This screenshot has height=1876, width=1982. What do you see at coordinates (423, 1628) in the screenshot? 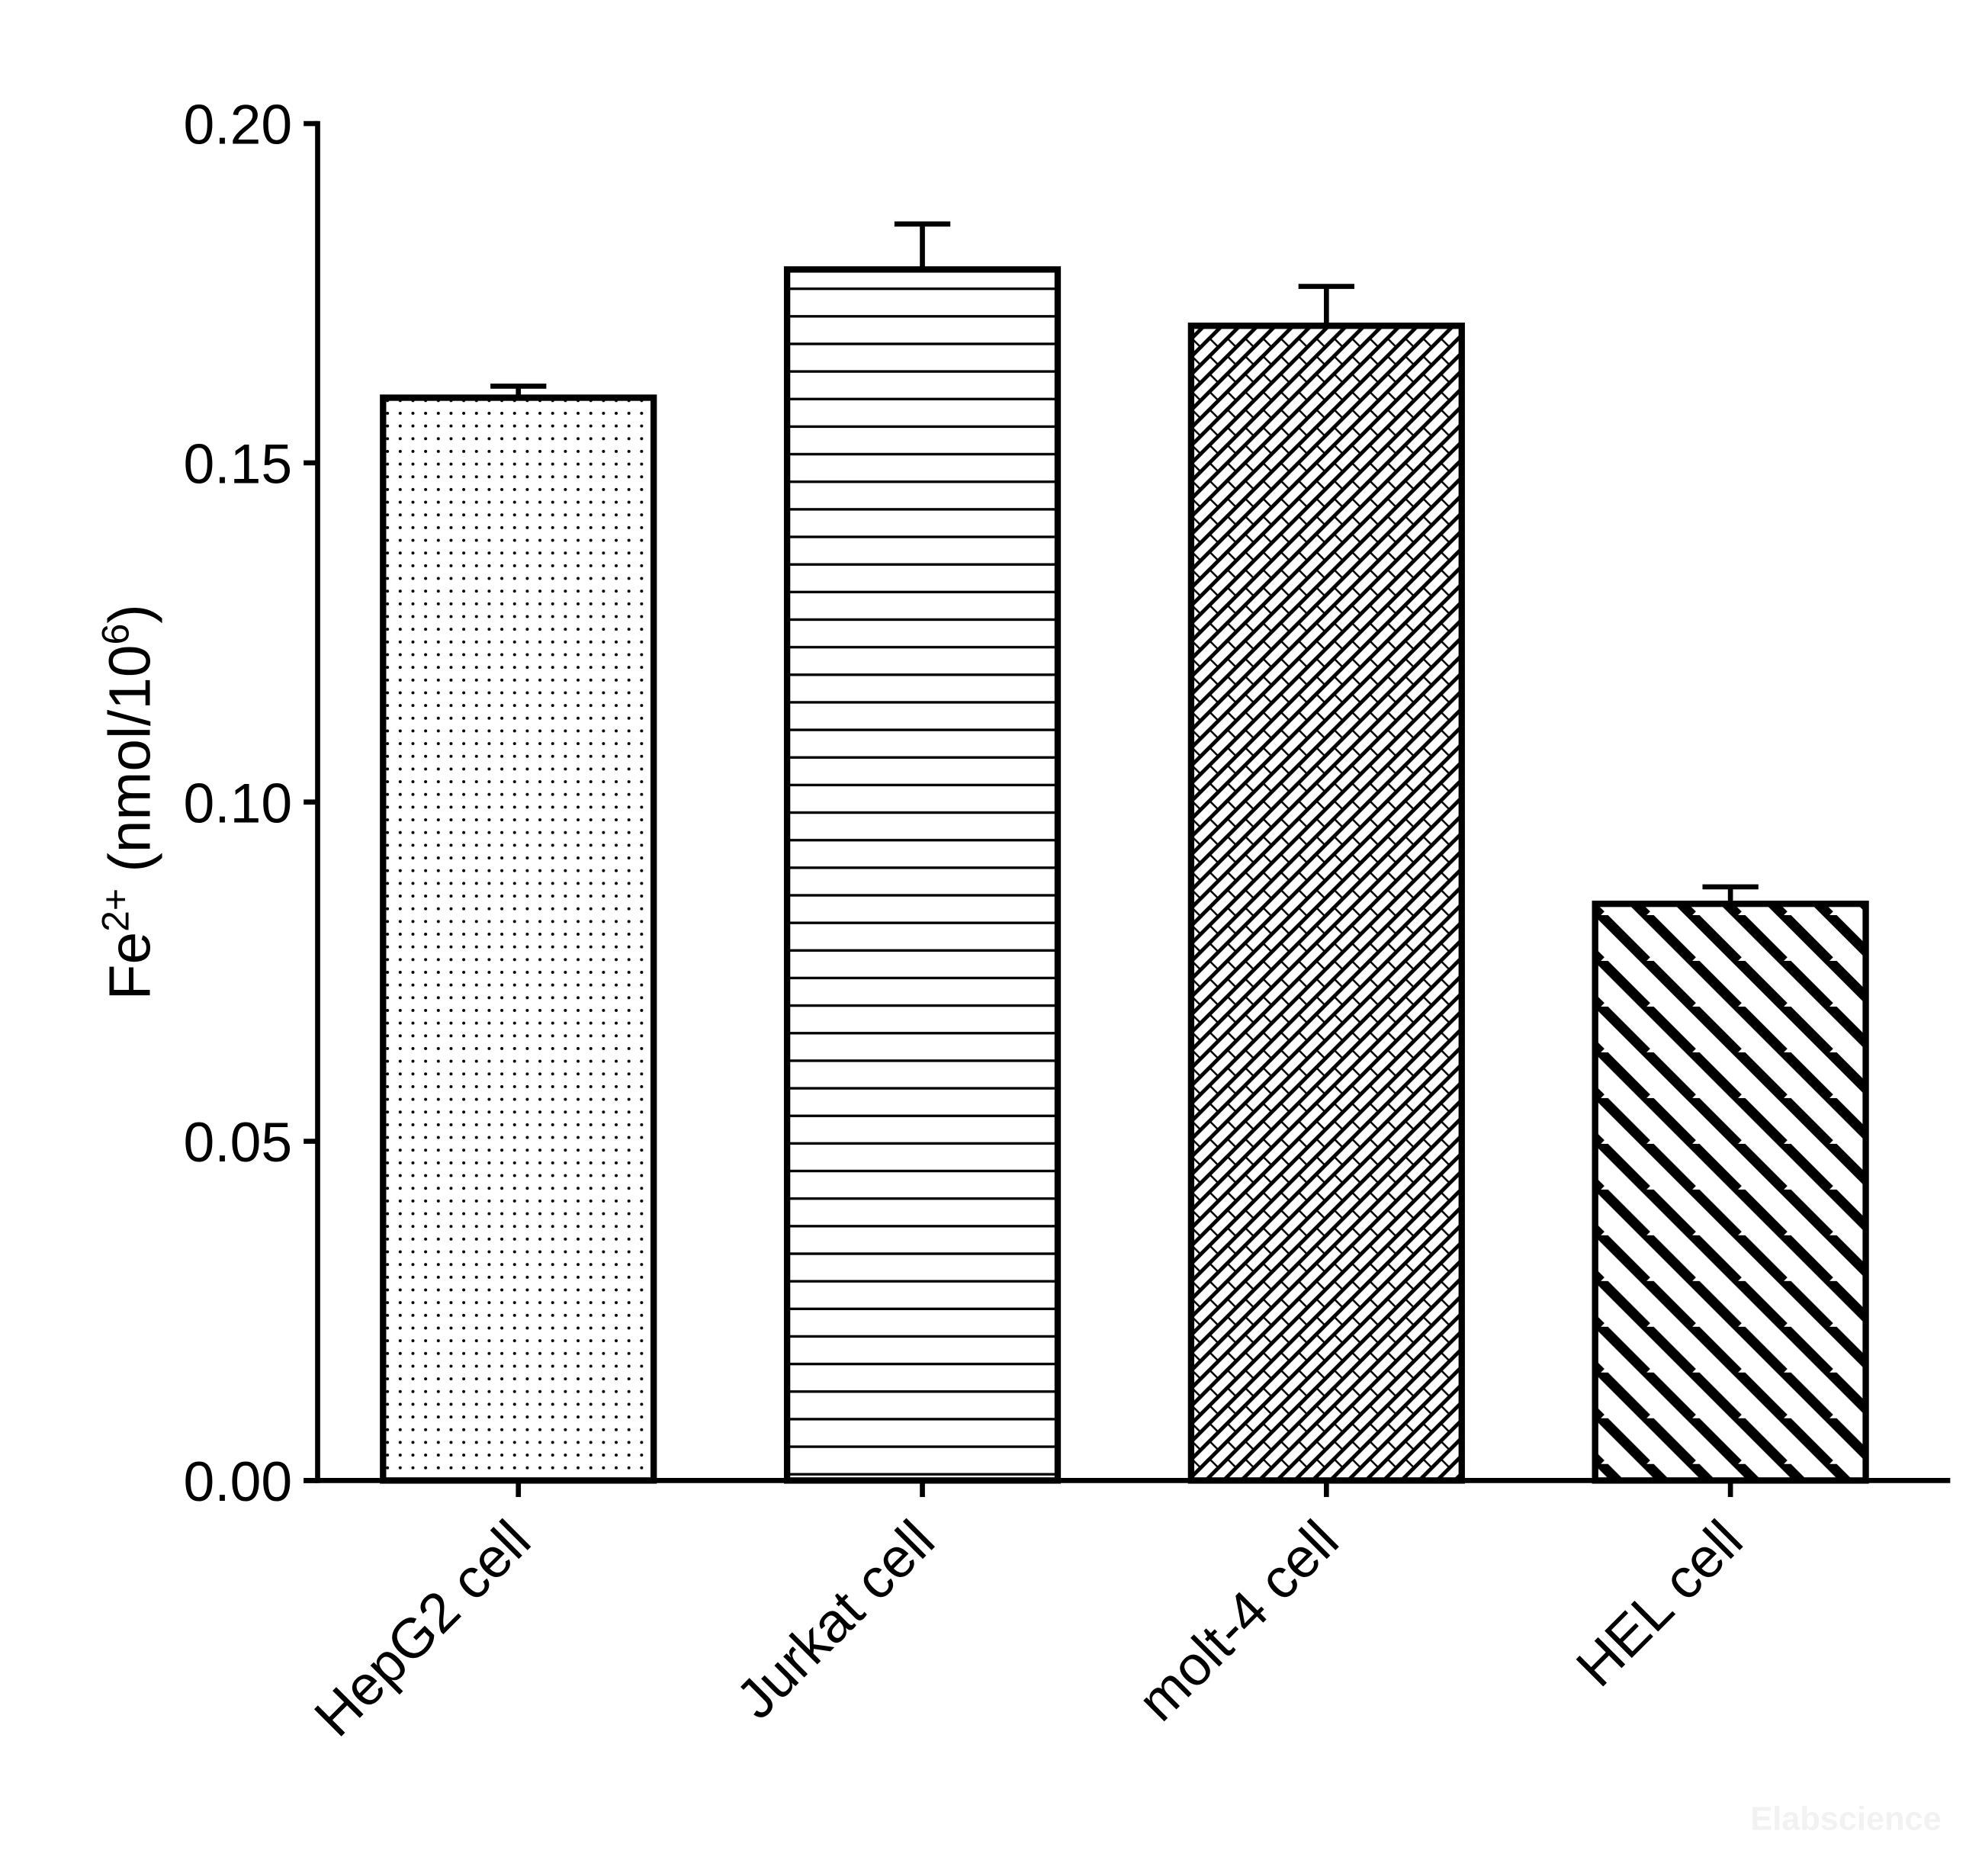
I see `x-tick-label: HepG2 cell` at bounding box center [423, 1628].